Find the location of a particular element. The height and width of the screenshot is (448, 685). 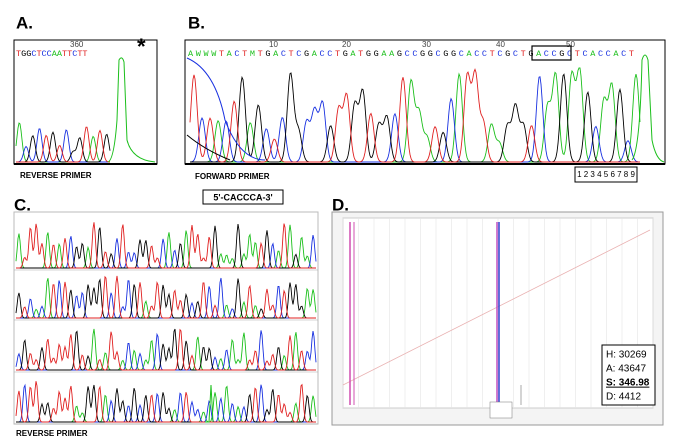

motif-box is located at coordinates (243, 197).